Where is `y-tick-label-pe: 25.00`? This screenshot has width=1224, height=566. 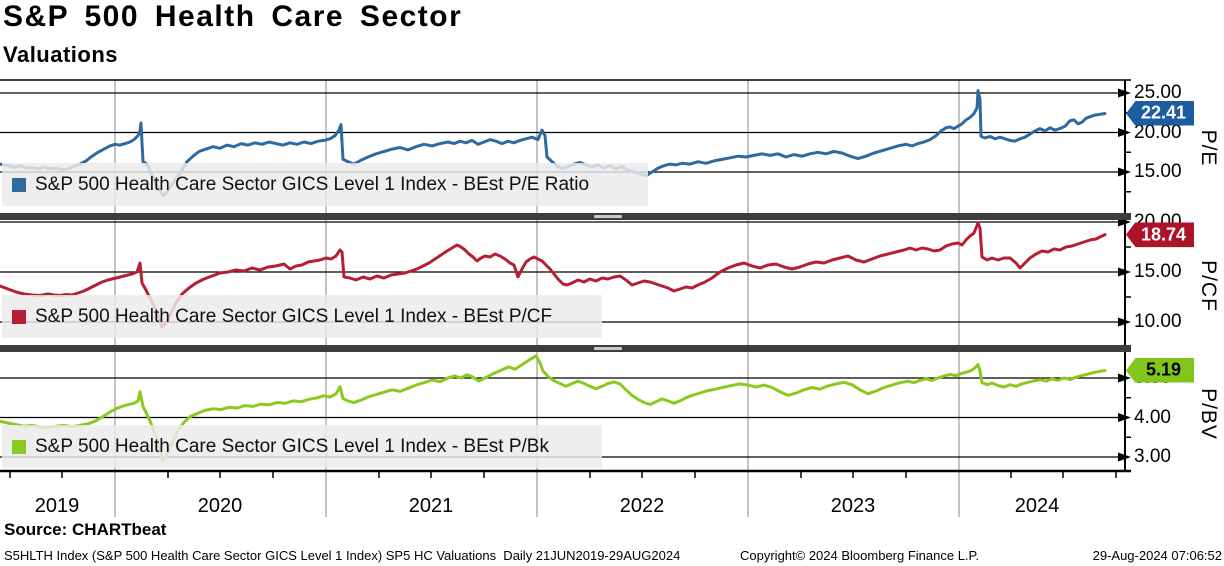
y-tick-label-pe: 25.00 is located at coordinates (1158, 92).